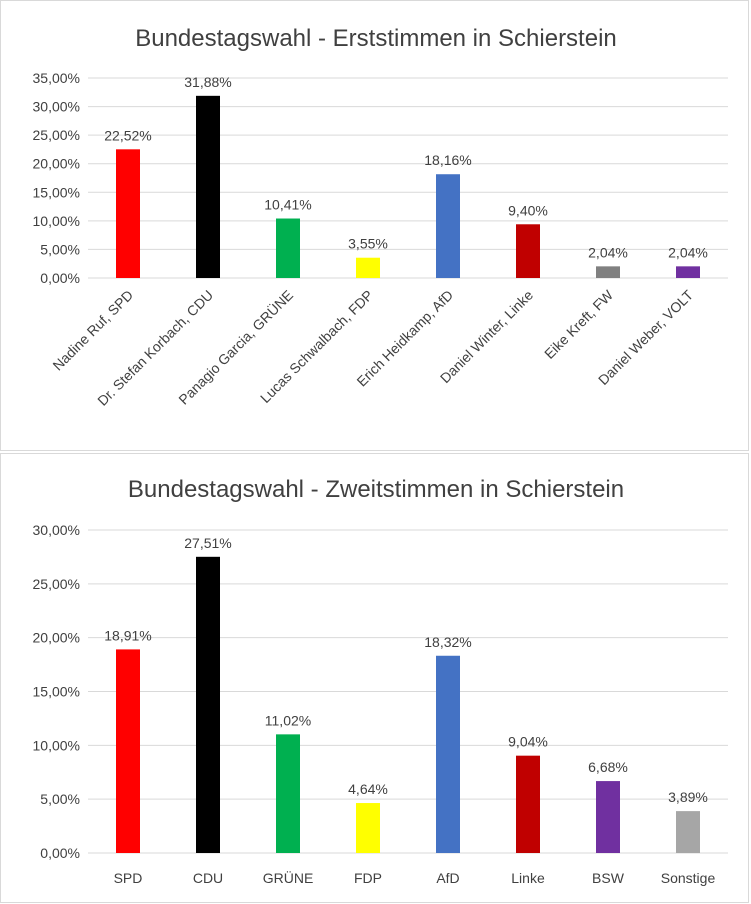 The height and width of the screenshot is (904, 751). Describe the element at coordinates (128, 878) in the screenshot. I see `chart2-category-label: SPD` at that location.